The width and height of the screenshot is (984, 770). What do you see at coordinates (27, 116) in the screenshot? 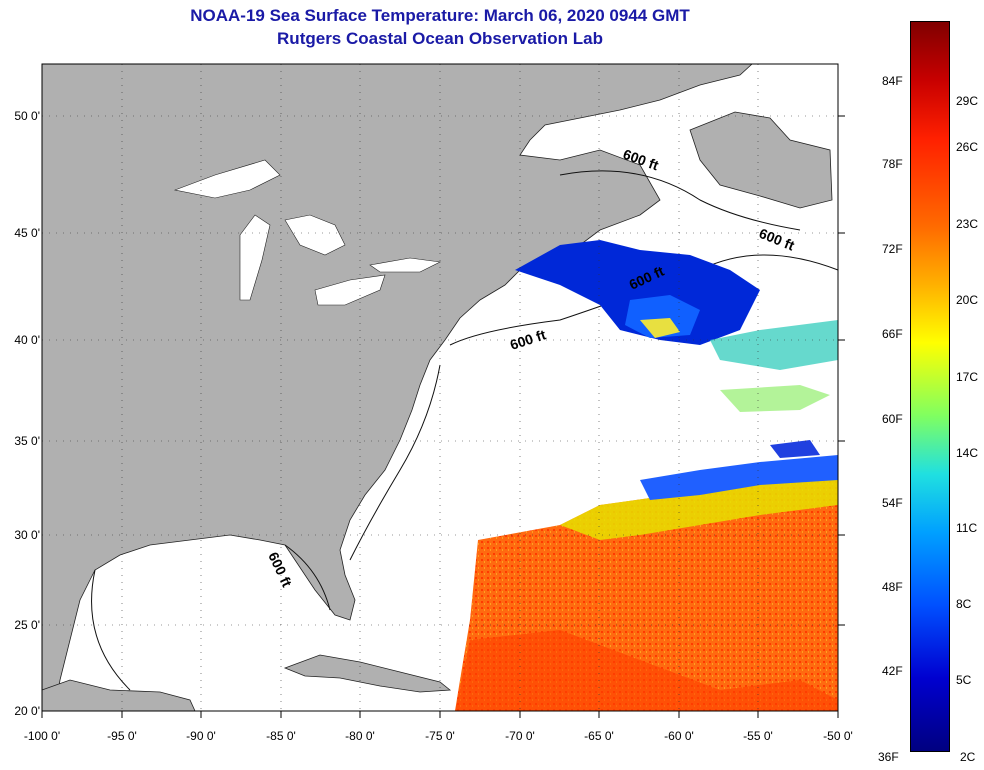
I see `lat-label: 50 0'` at bounding box center [27, 116].